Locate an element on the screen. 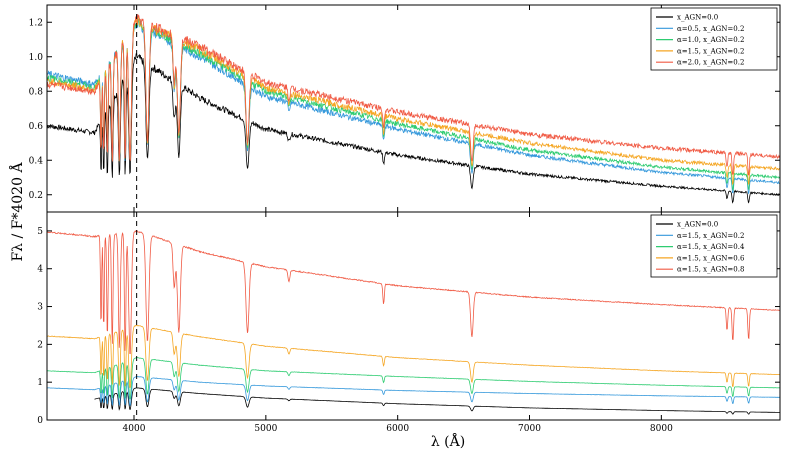 This screenshot has height=450, width=789. legend-label: α=1.5, x_AGN=0.8 is located at coordinates (710, 270).